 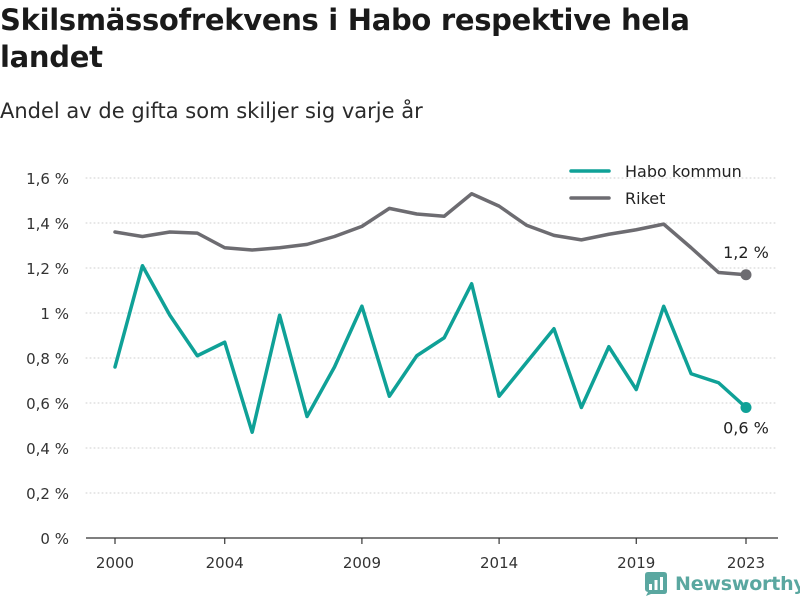 What do you see at coordinates (54, 314) in the screenshot?
I see `y-tick-label: 1 %` at bounding box center [54, 314].